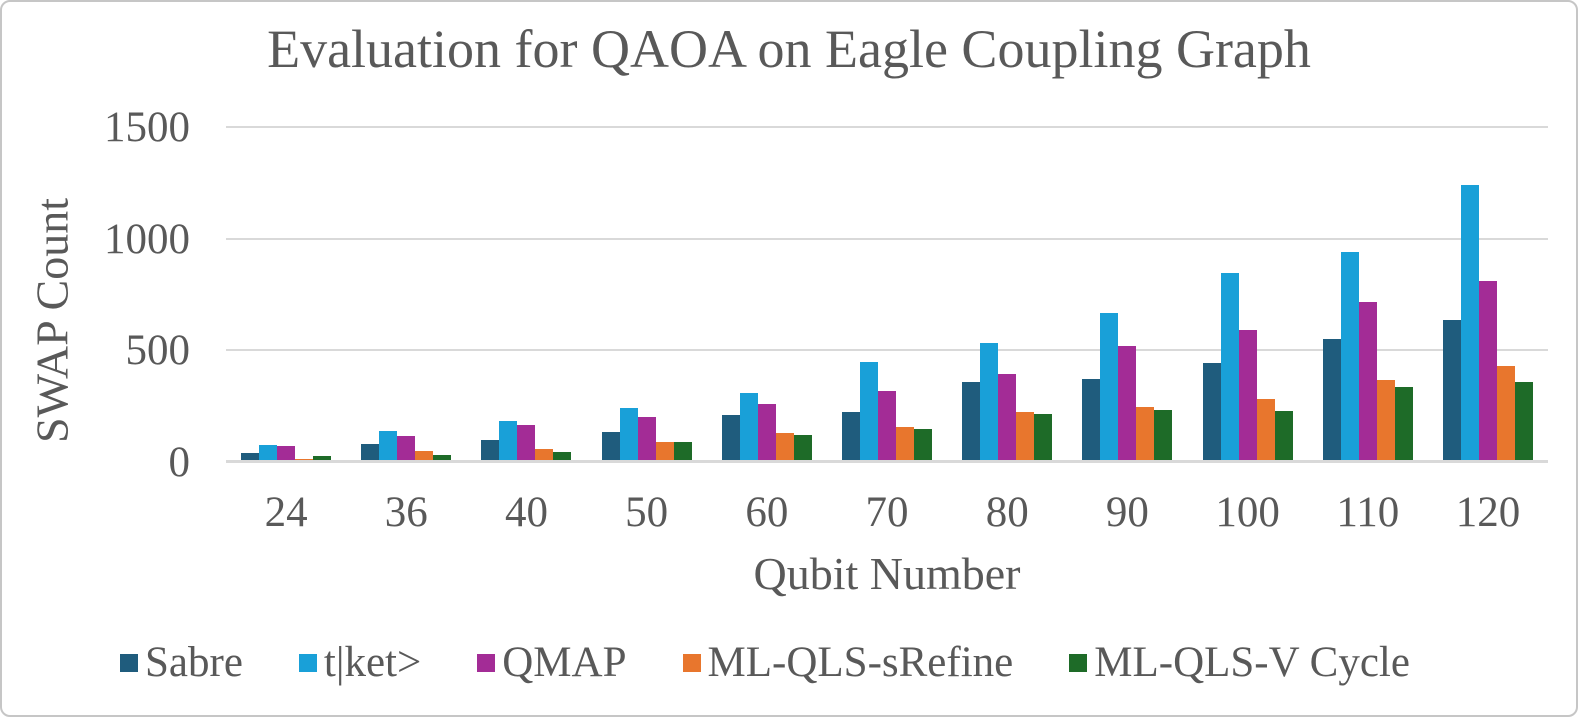  Describe the element at coordinates (1368, 512) in the screenshot. I see `x-tick-110: 110` at that location.